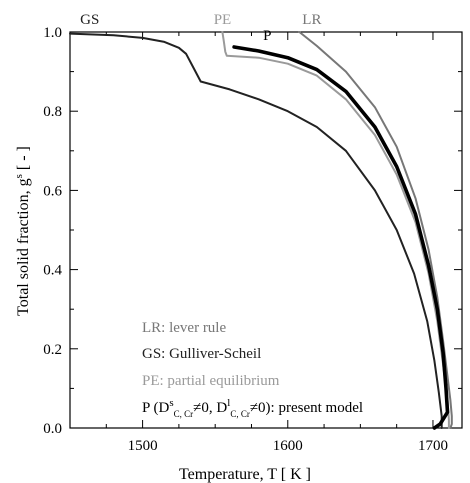 The image size is (470, 483). I want to click on curve-label-pe: PE, so click(223, 20).